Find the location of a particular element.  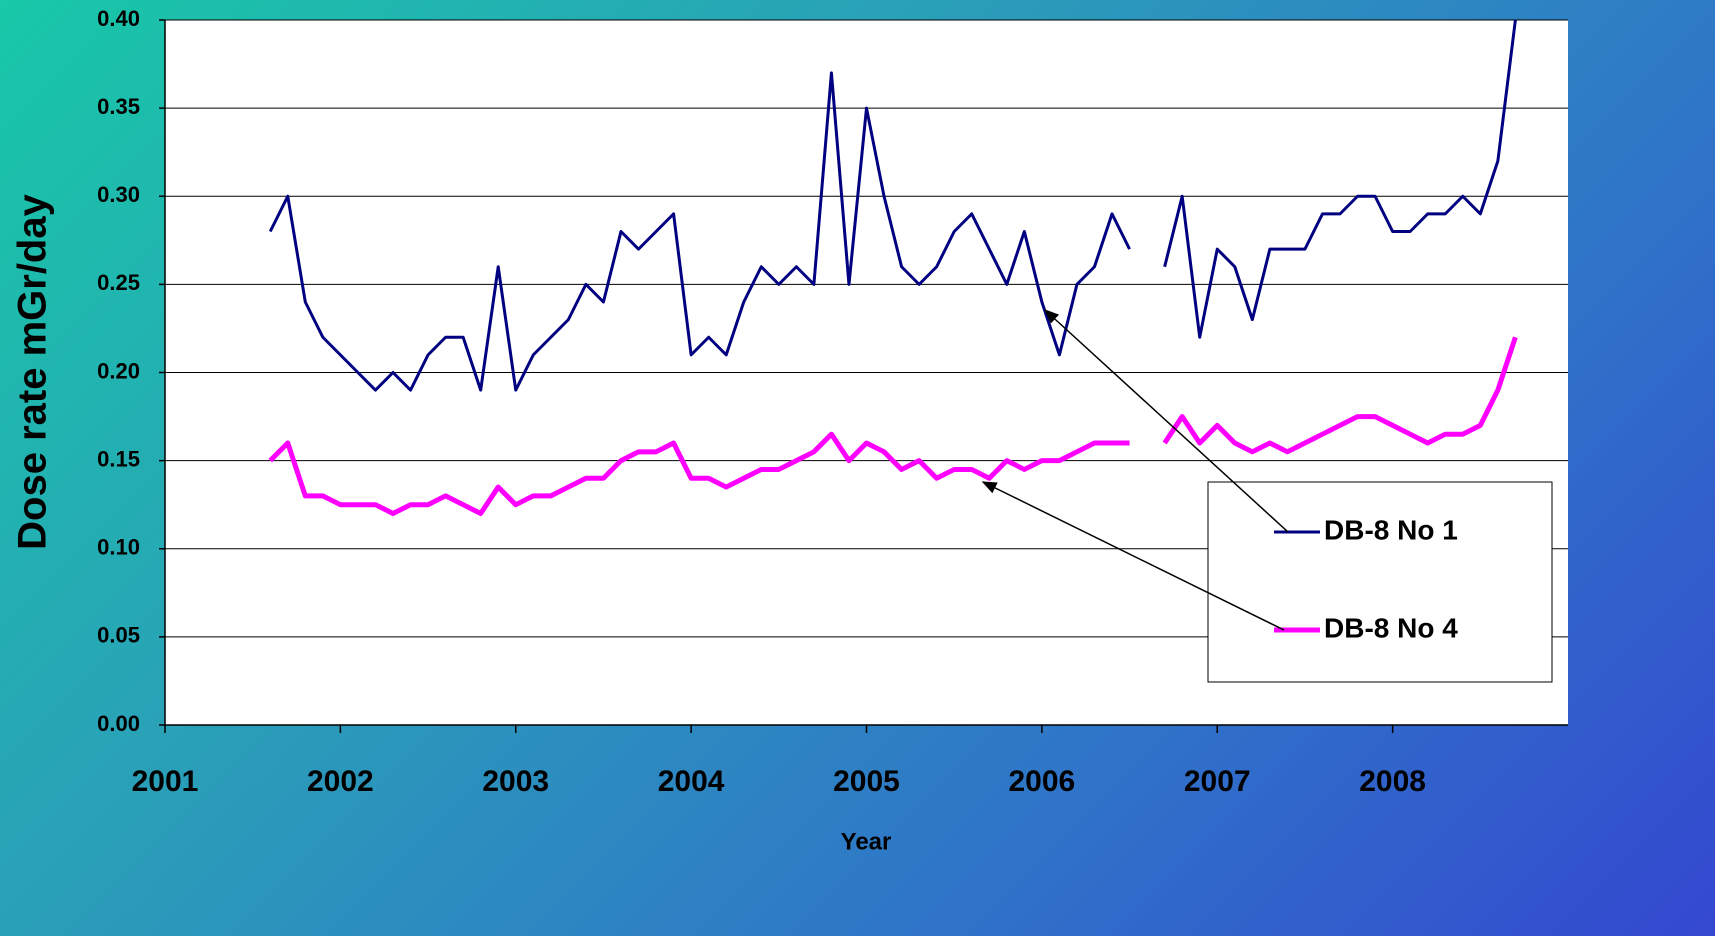

x-tick-label: 2003 is located at coordinates (515, 781).